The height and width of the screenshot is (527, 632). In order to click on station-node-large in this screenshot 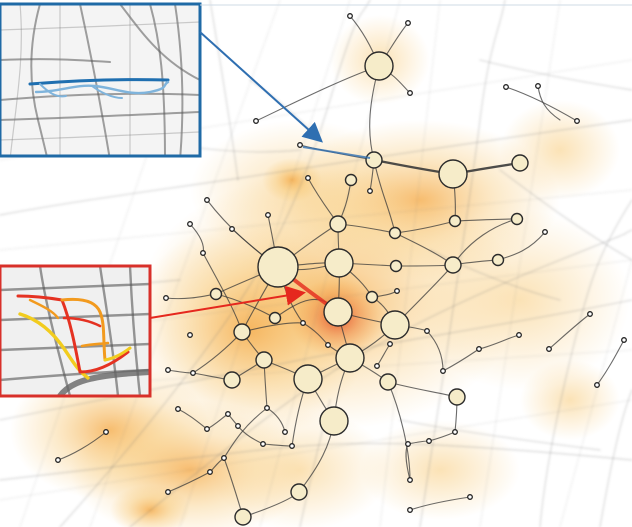, I will do `click(278, 267)`.